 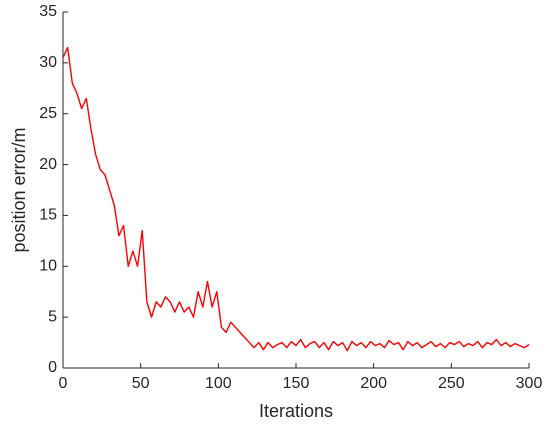 What do you see at coordinates (48, 62) in the screenshot?
I see `y-tick-label: 30` at bounding box center [48, 62].